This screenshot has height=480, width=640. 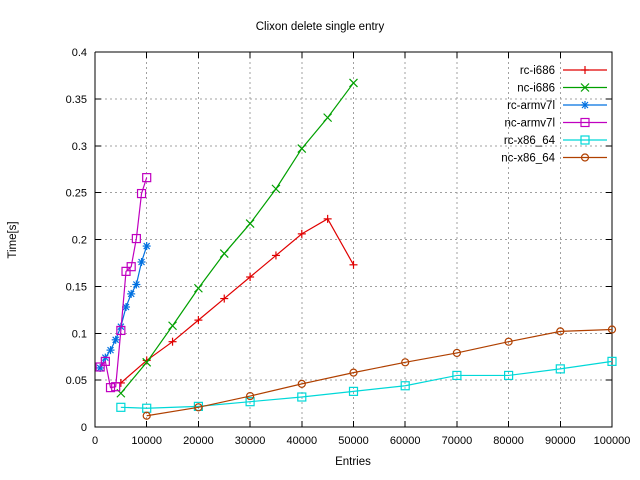 What do you see at coordinates (79, 147) in the screenshot?
I see `y-tick-label: 0.3` at bounding box center [79, 147].